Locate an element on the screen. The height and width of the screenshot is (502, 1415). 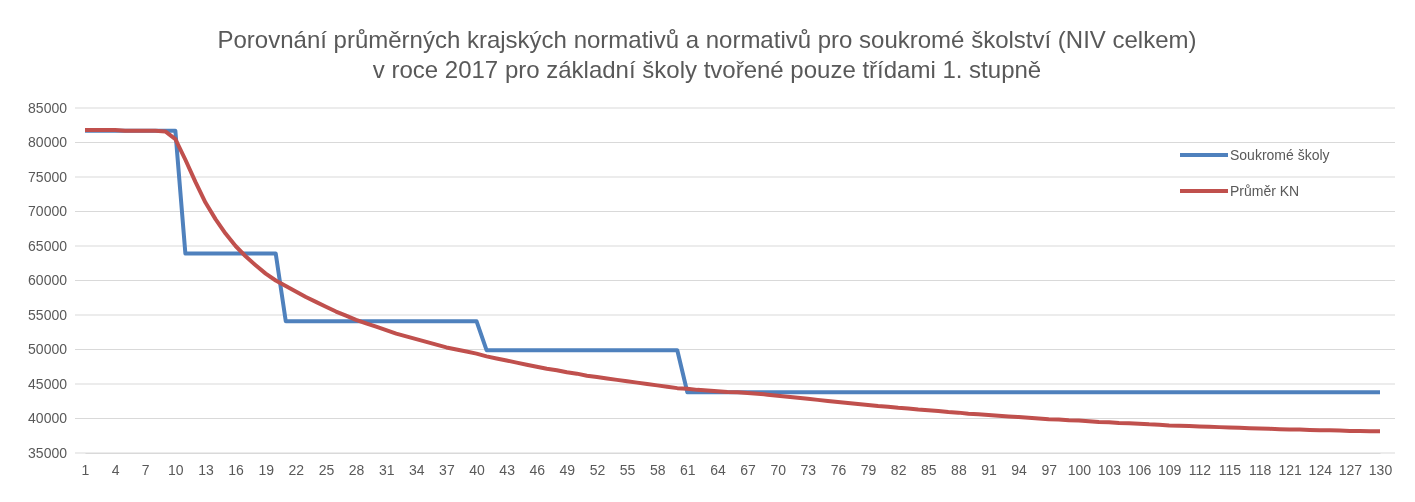
x-tick-label: 82 is located at coordinates (898, 469).